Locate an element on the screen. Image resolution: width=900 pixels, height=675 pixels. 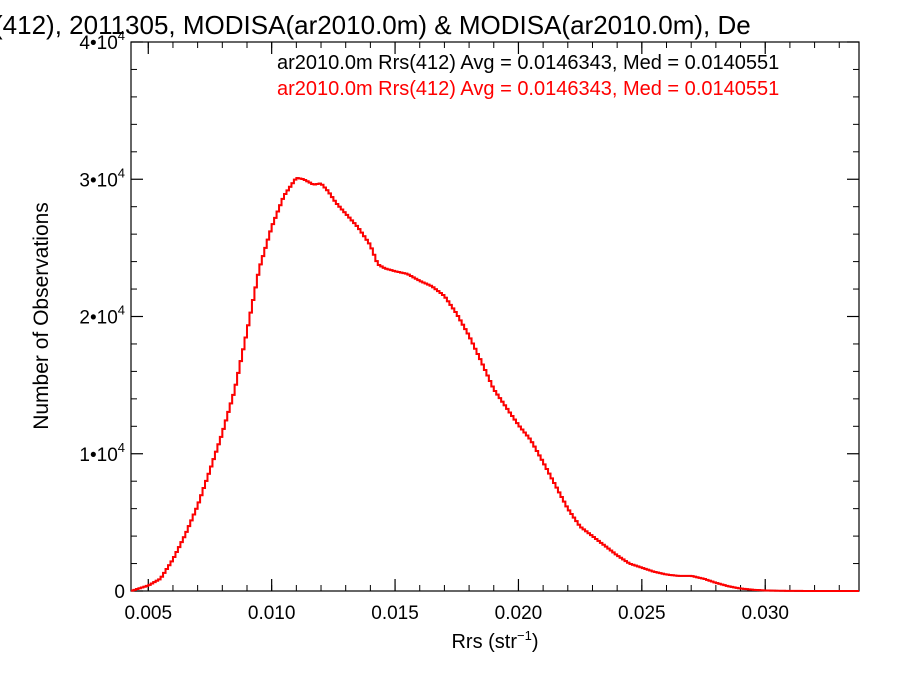
y-tick-label: 4•104 is located at coordinates (102, 41).